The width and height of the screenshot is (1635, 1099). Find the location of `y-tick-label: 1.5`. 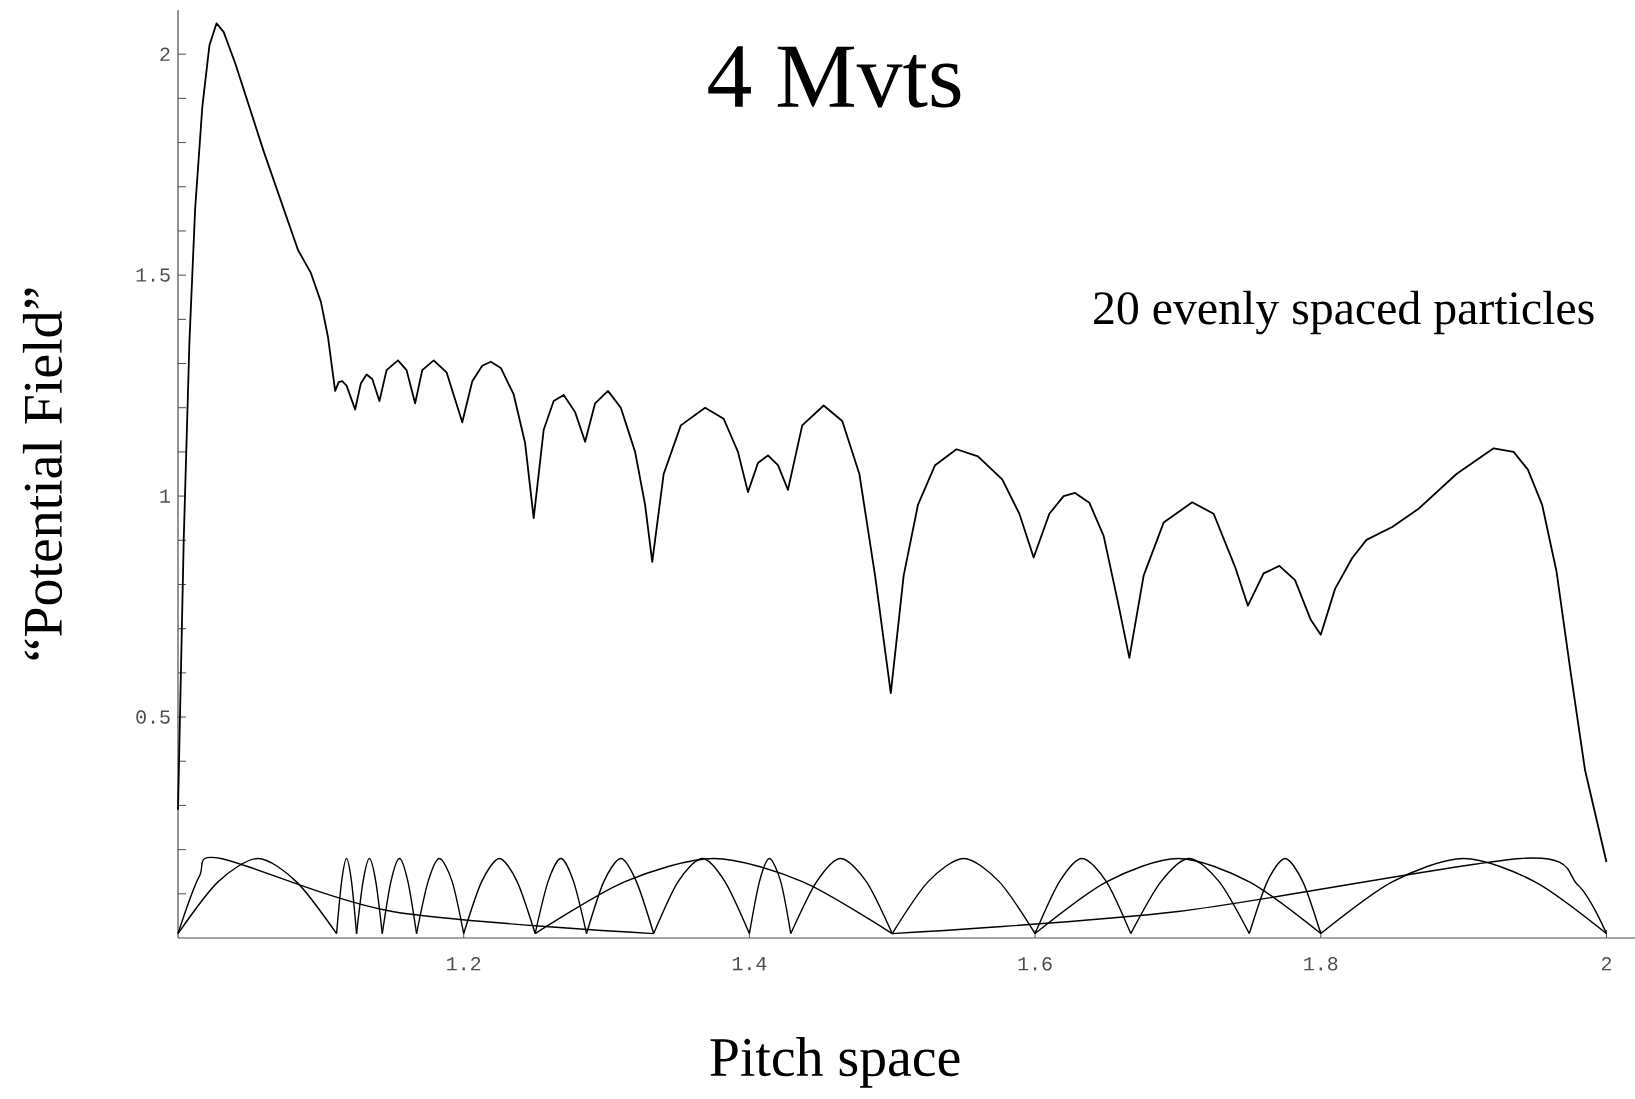

y-tick-label: 1.5 is located at coordinates (153, 275).